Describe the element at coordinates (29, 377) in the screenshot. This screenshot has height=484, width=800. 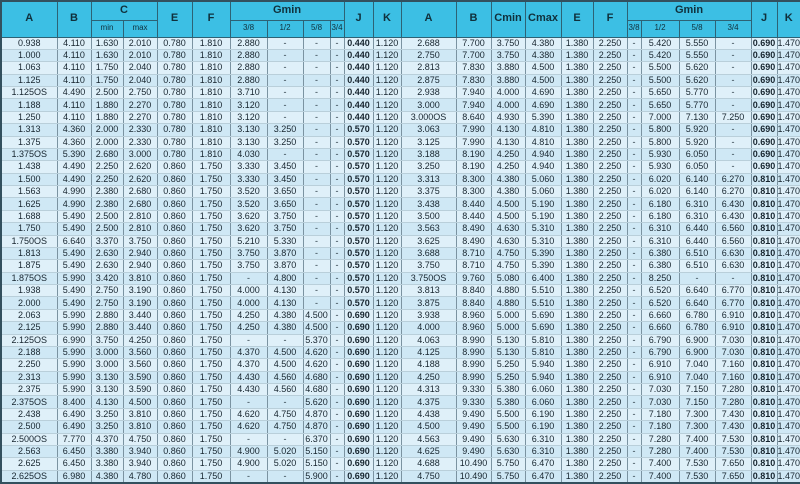
I see `table-cell: 2.313` at that location.